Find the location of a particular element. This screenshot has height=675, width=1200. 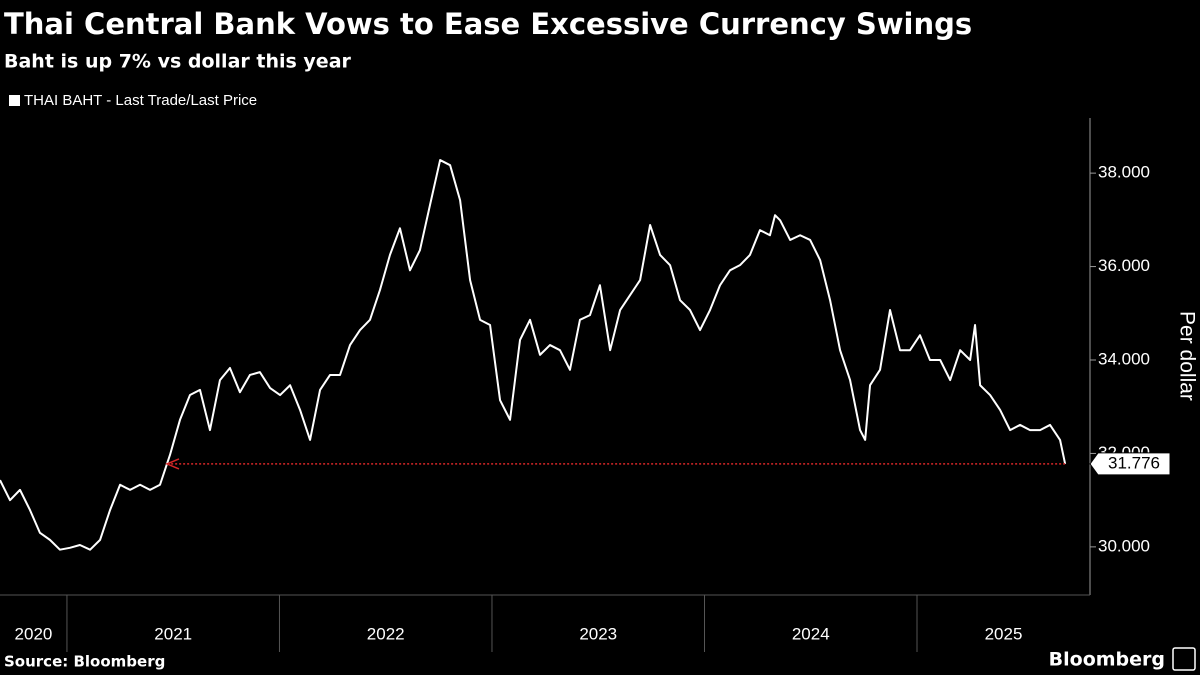

x-tick-label: 2025 is located at coordinates (1004, 633).